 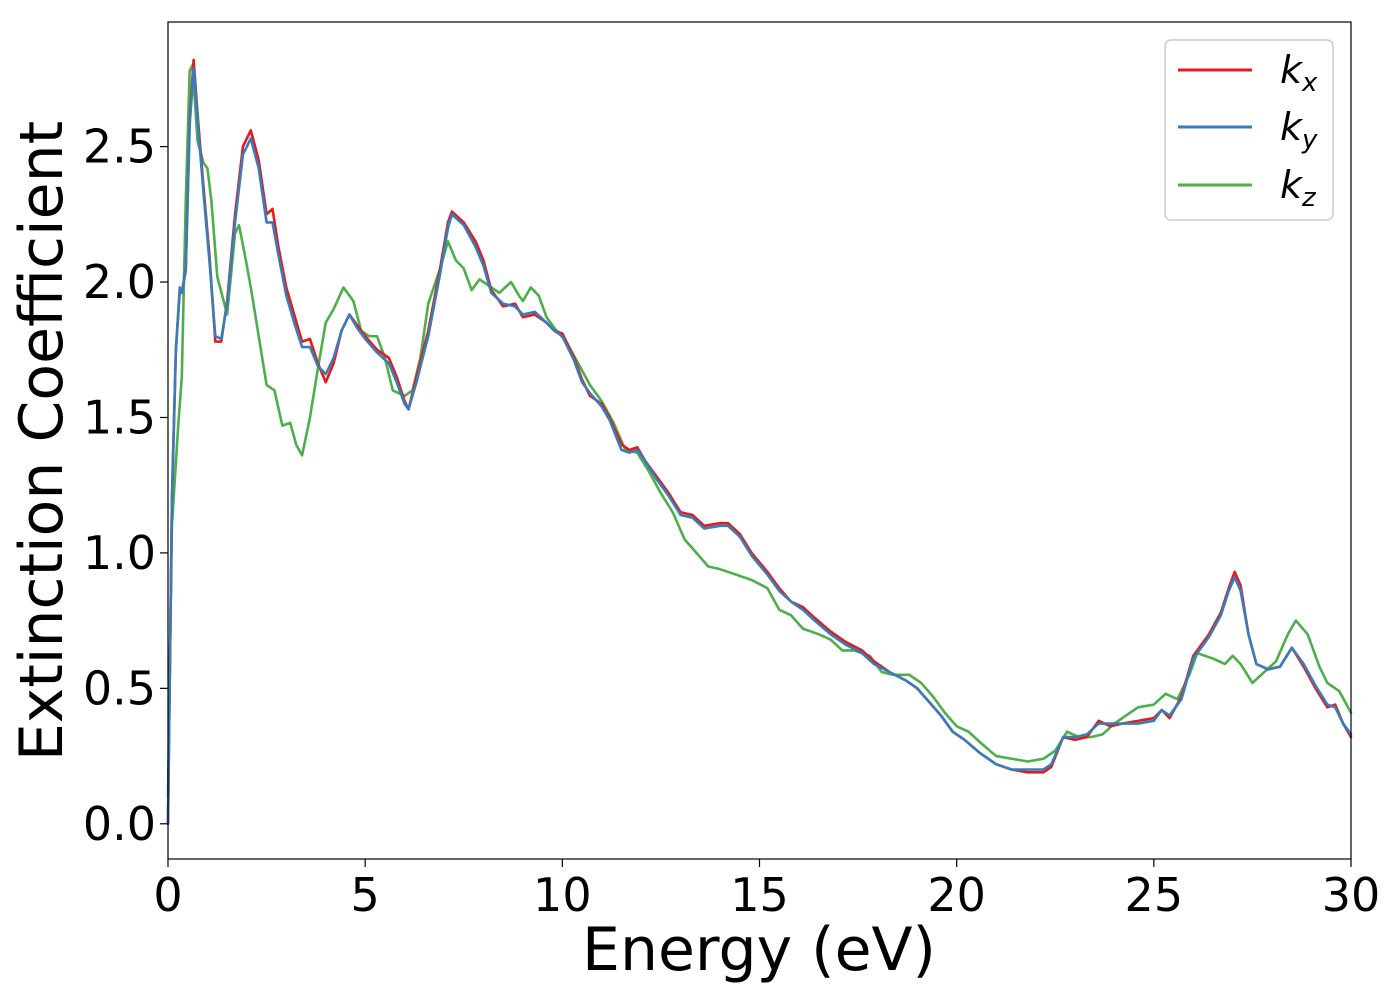 What do you see at coordinates (119, 282) in the screenshot?
I see `y-tick-label: 2.0` at bounding box center [119, 282].